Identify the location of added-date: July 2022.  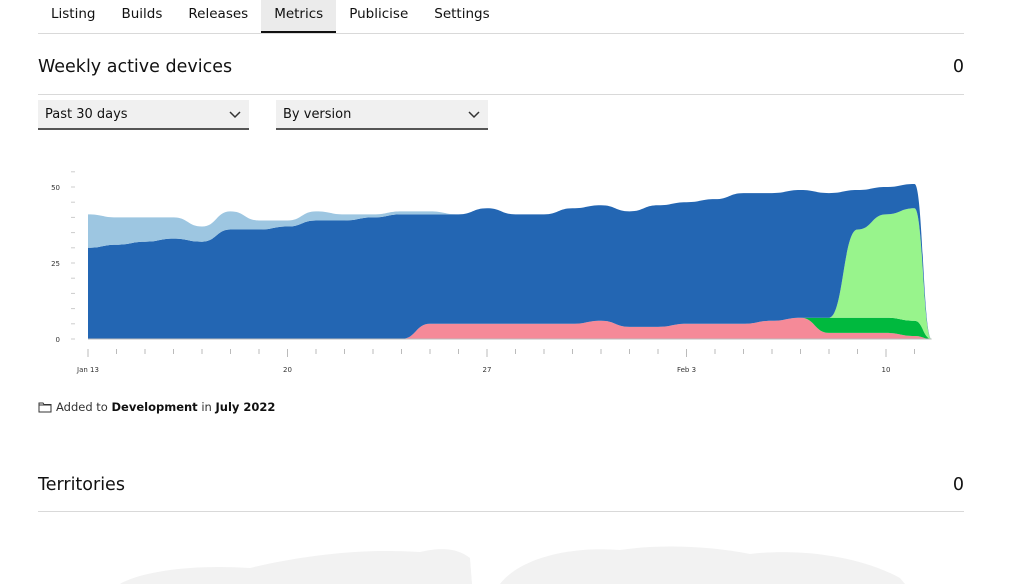
(245, 407).